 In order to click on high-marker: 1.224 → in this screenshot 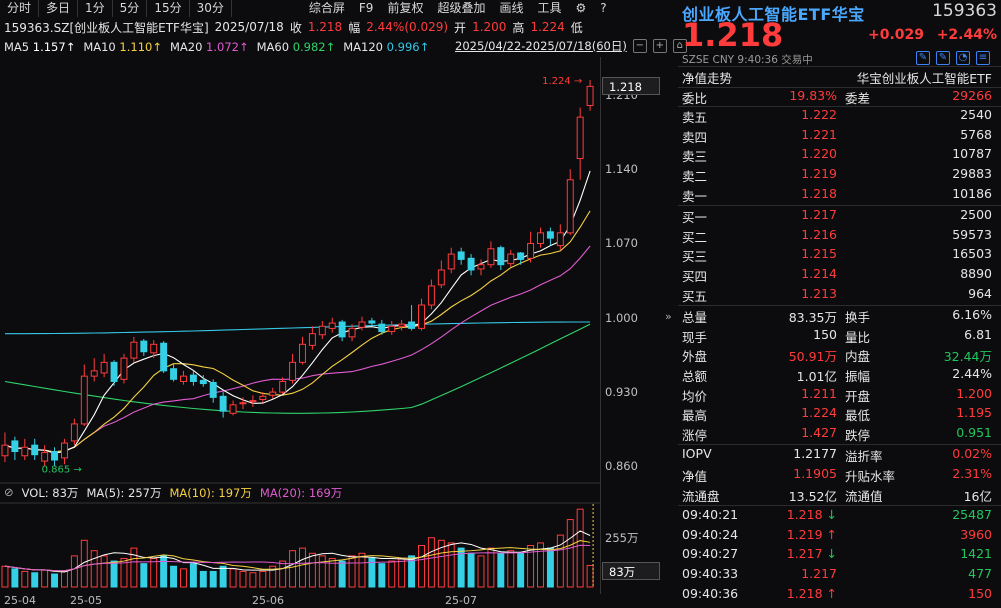, I will do `click(562, 81)`.